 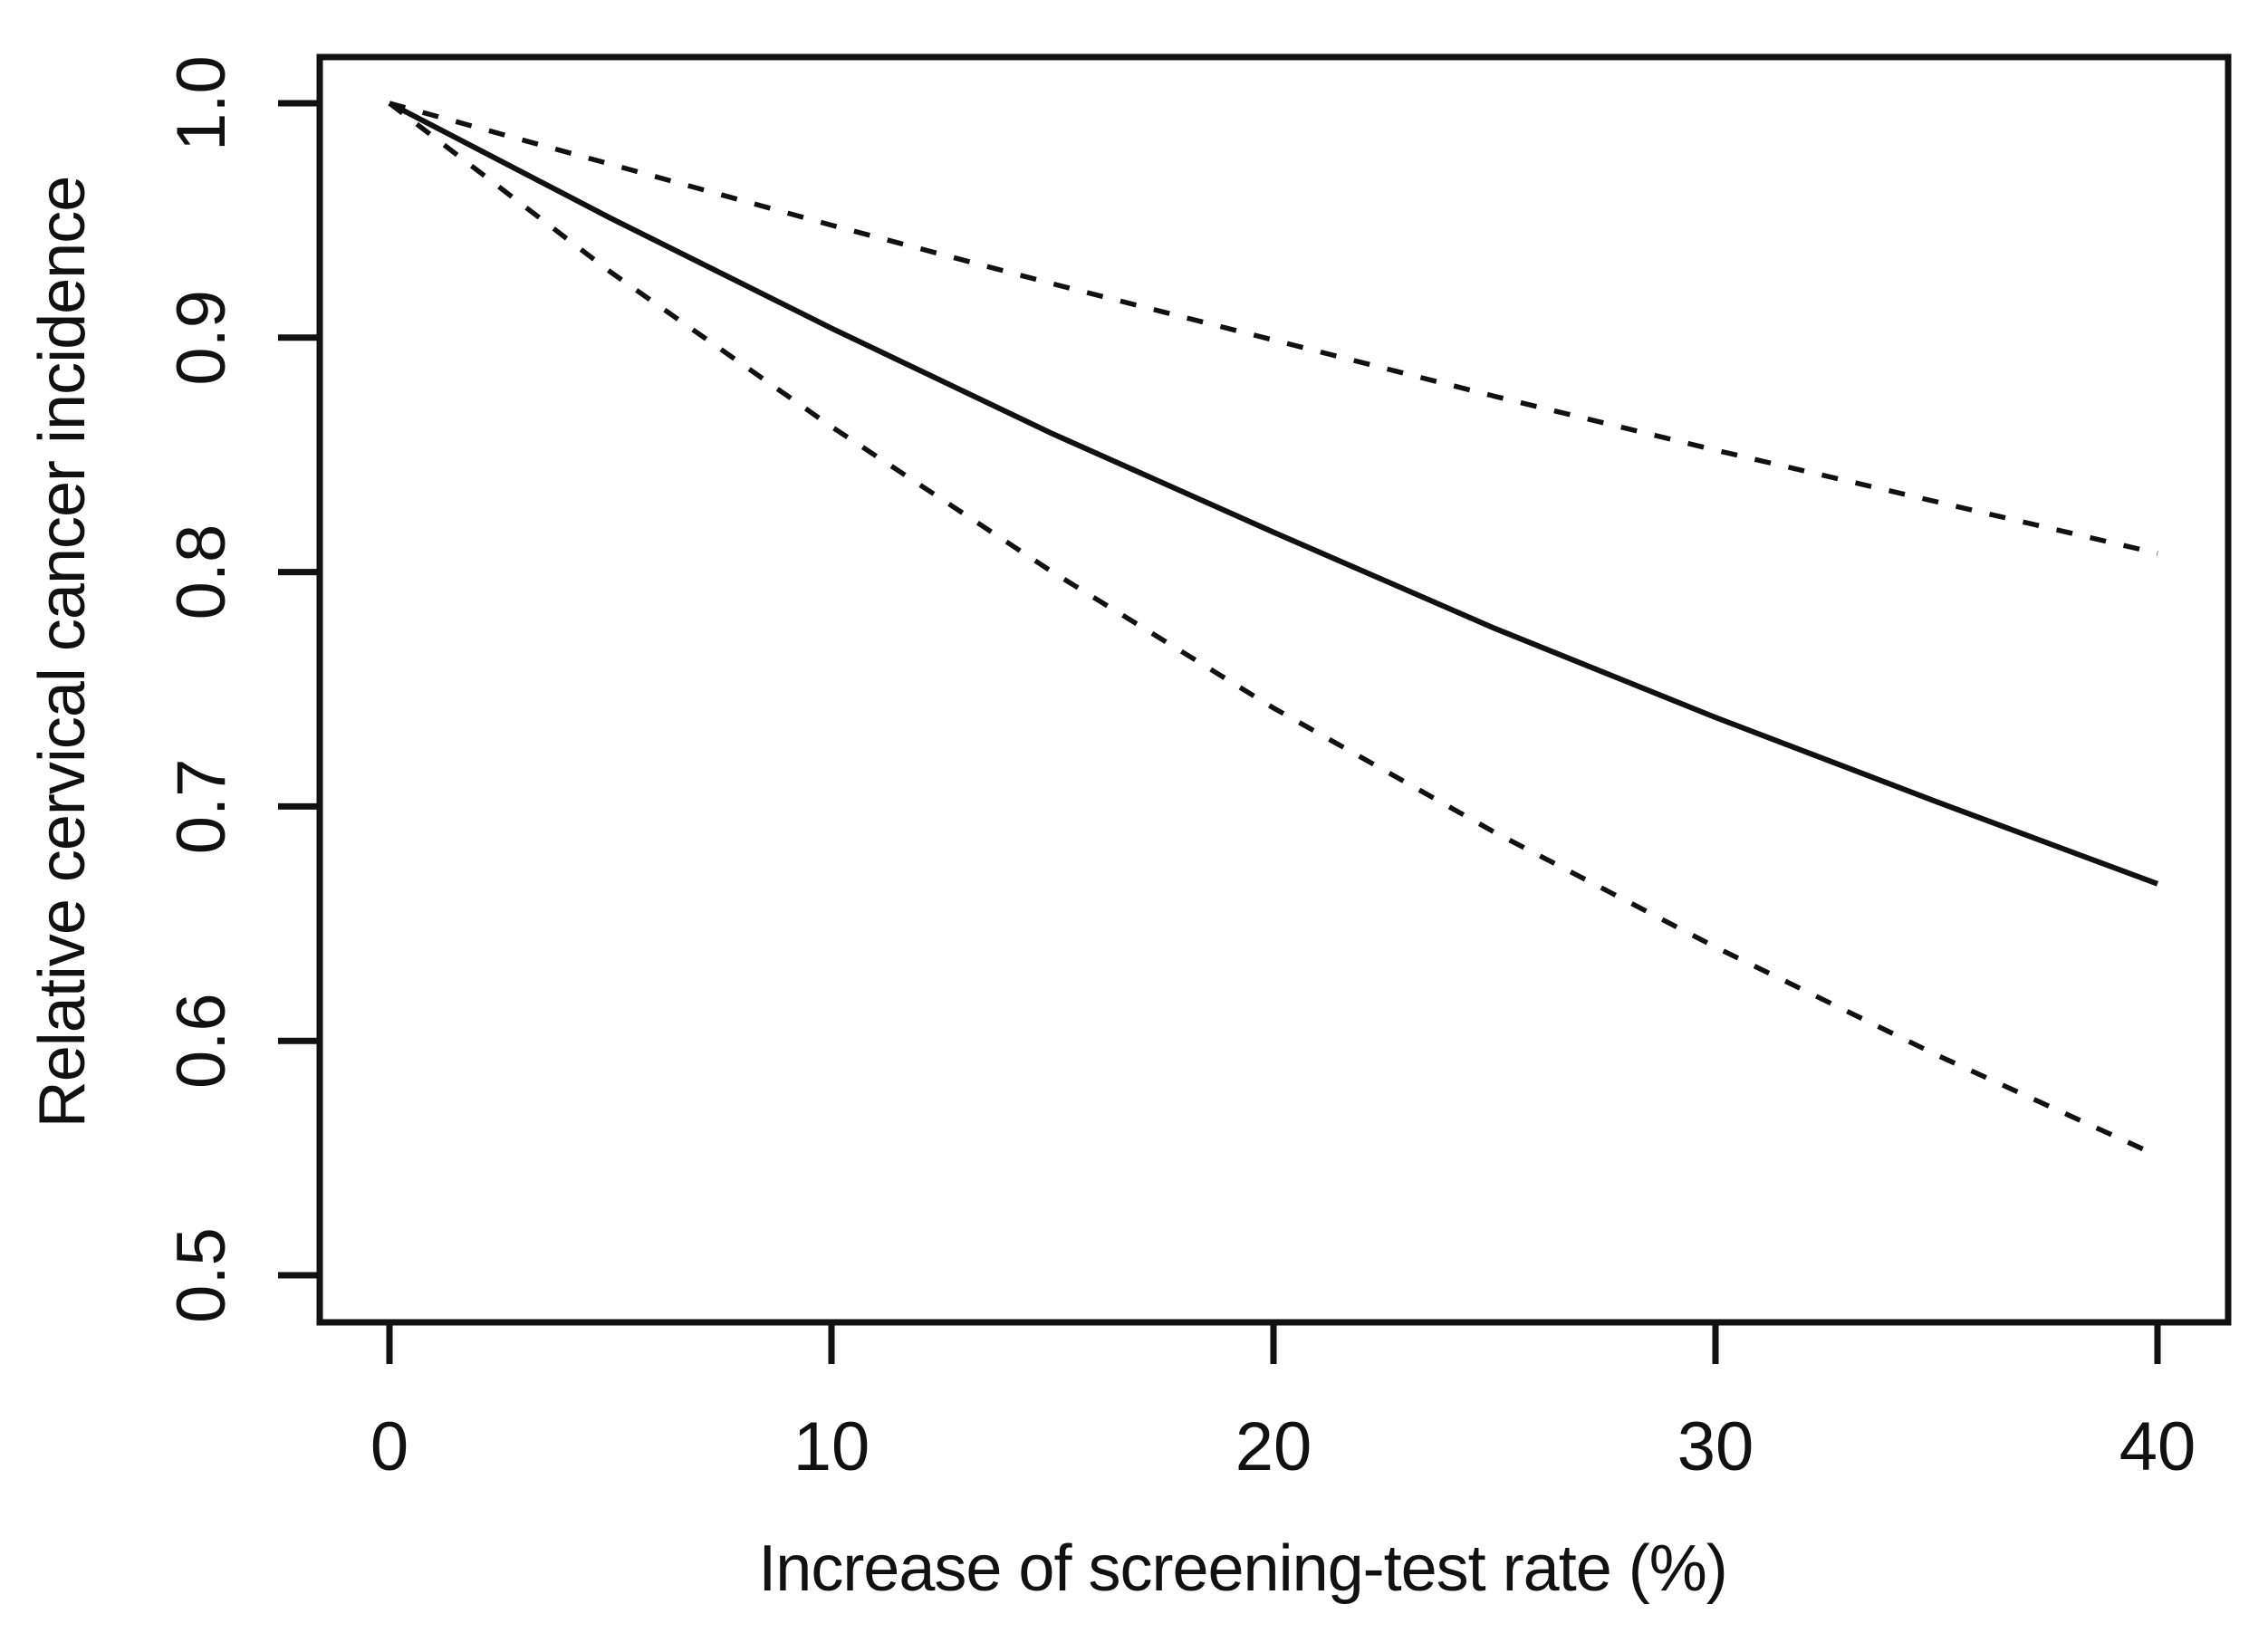 I want to click on y-tick-label: 1.0, so click(x=202, y=103).